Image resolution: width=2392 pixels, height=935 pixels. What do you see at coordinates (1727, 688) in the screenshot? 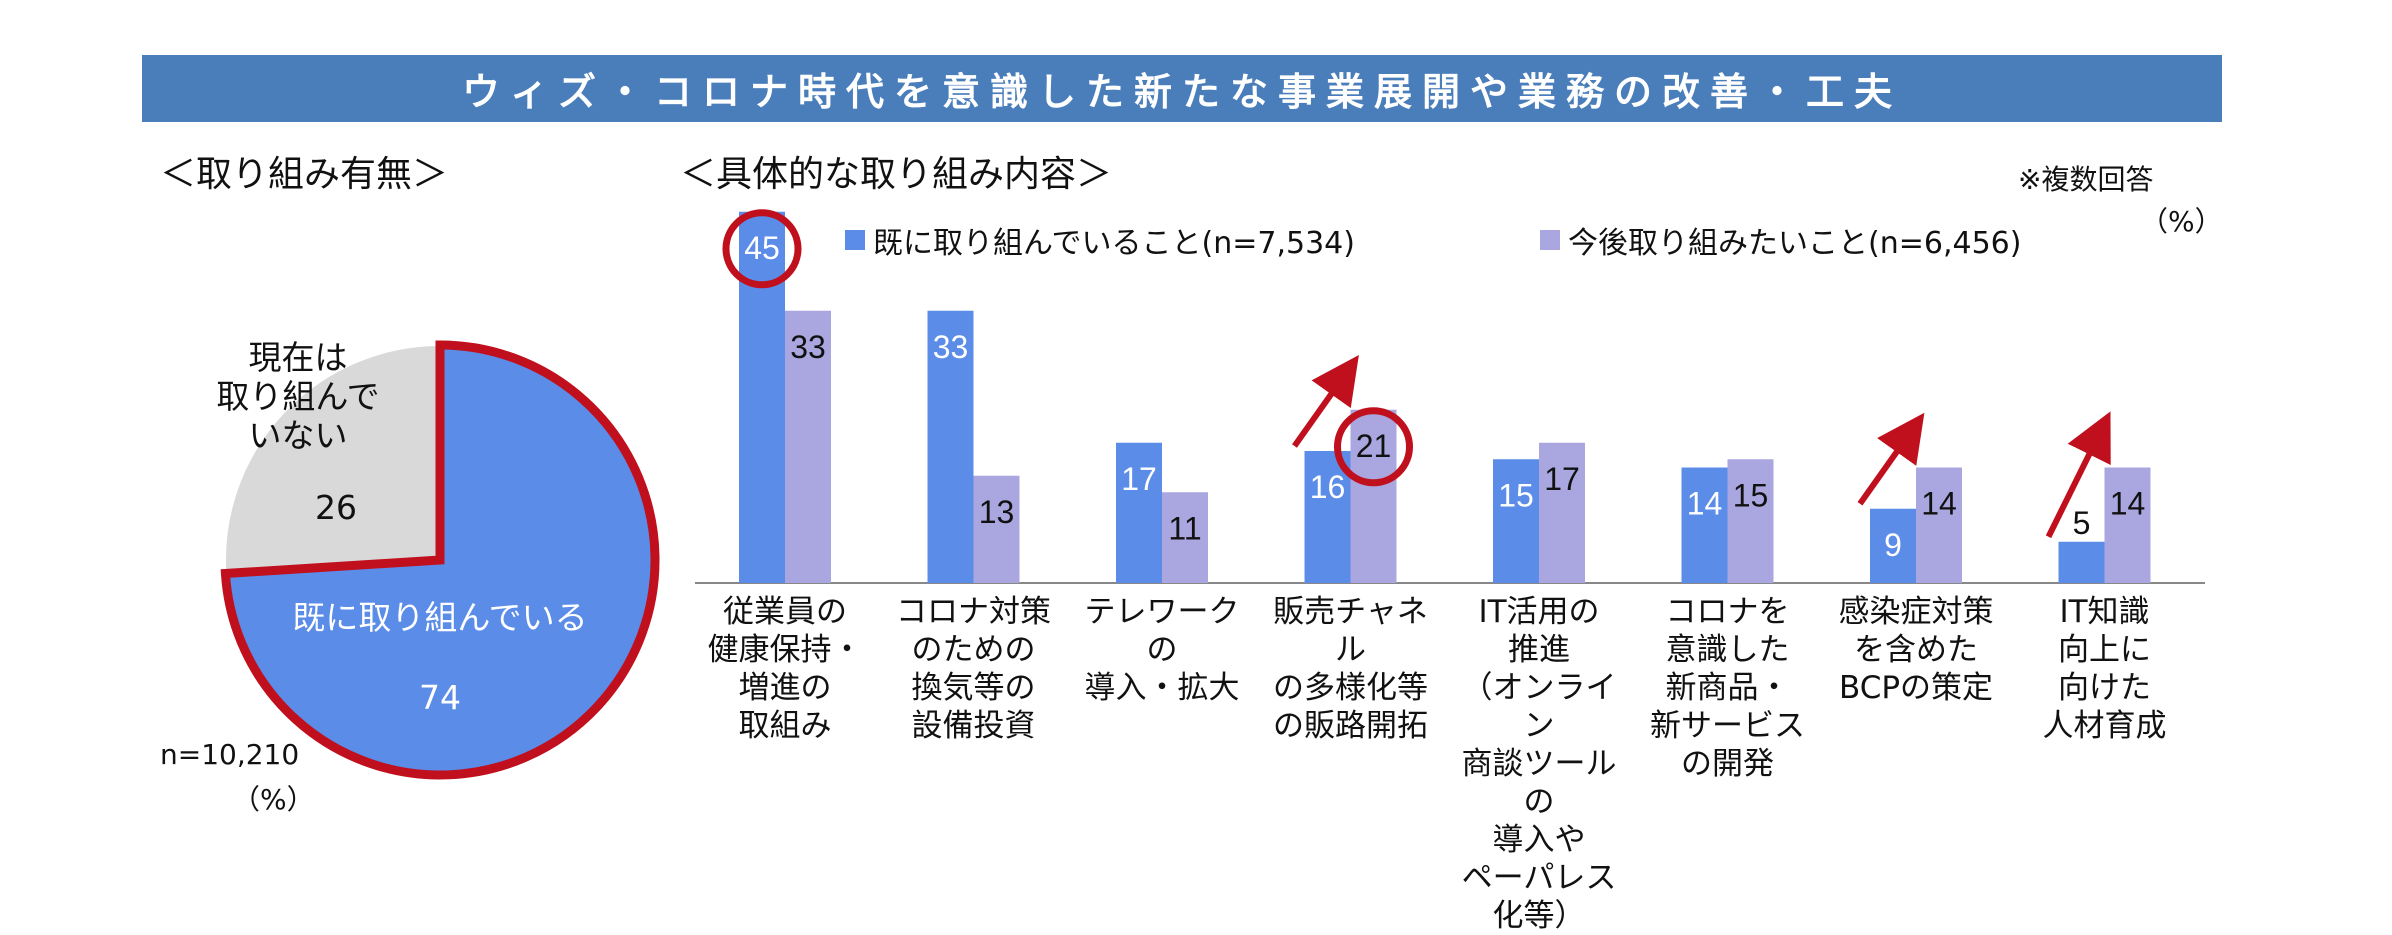
I see `category-label-5: コロナを 意識した 新商品・ 新サービス の開発` at bounding box center [1727, 688].